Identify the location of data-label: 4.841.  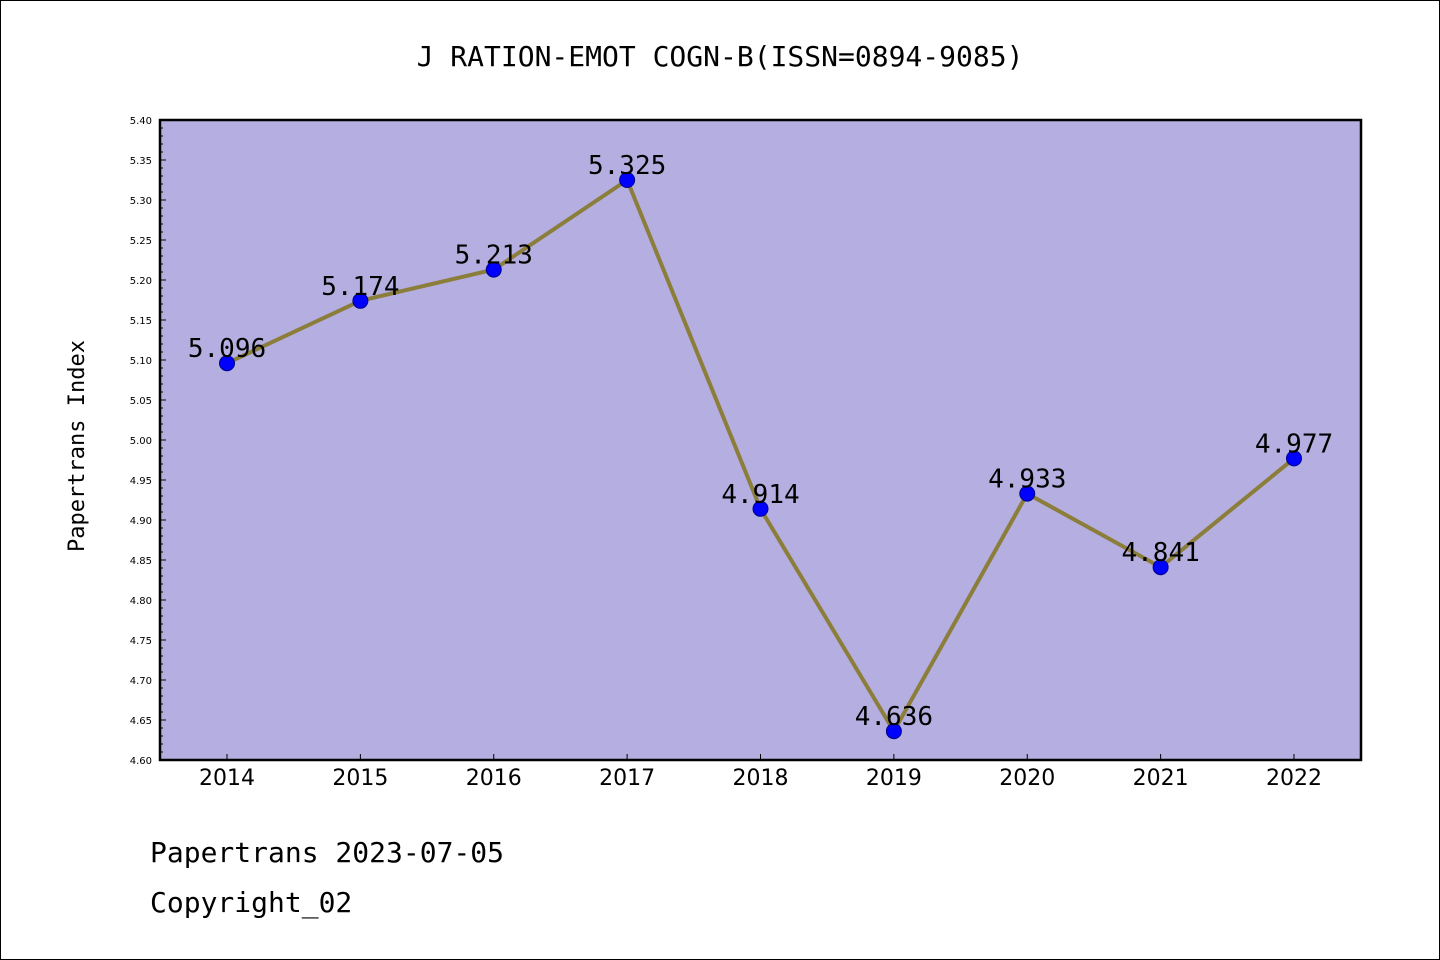
(1160, 553).